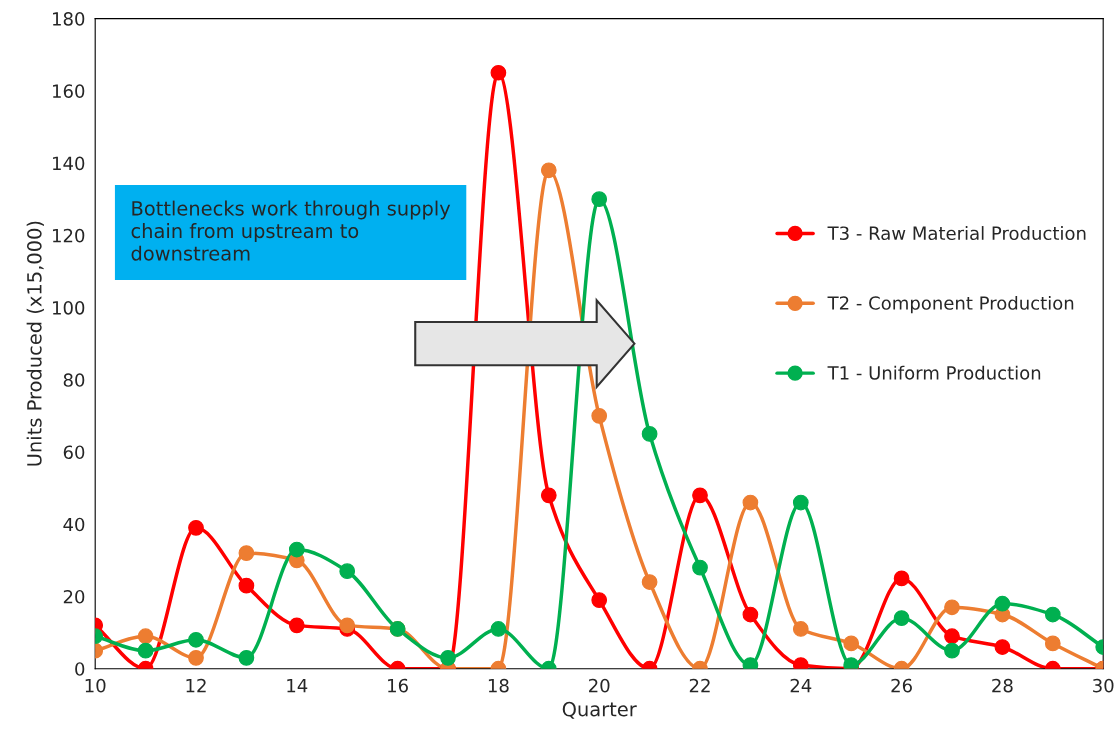  Describe the element at coordinates (69, 235) in the screenshot. I see `y-tick-label: 120` at that location.